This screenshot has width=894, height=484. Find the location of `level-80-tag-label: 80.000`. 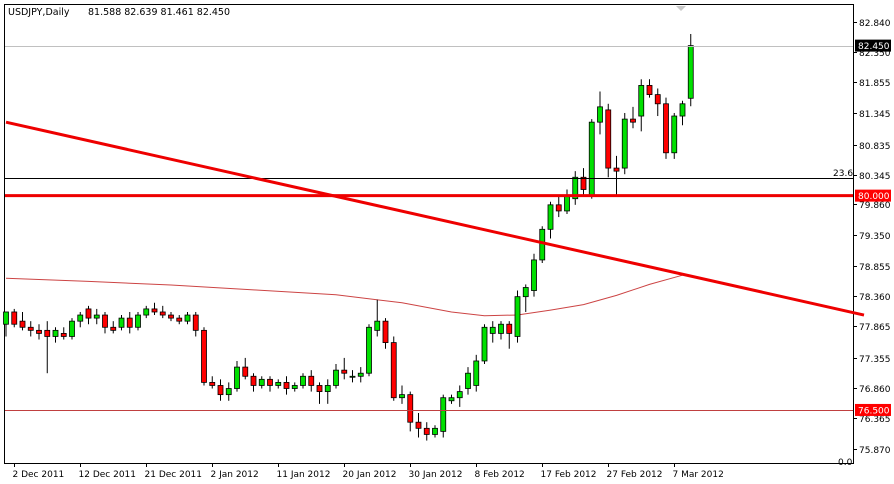

level-80-tag-label: 80.000 is located at coordinates (874, 197).